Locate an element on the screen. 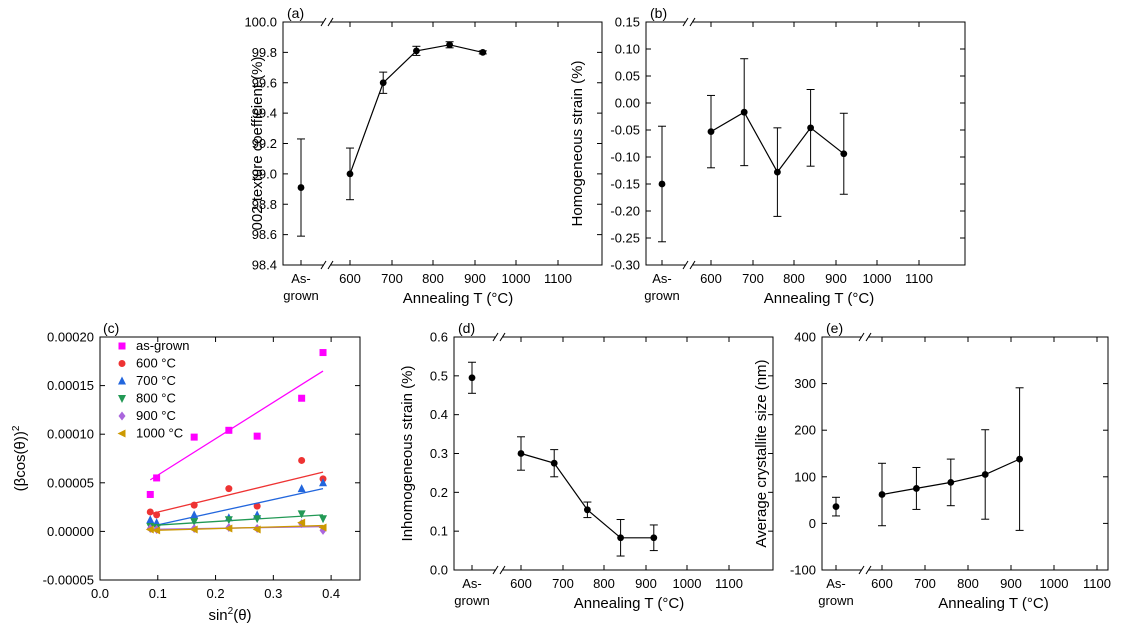  y-axis-label: 002 texture coefficient (%) is located at coordinates (257, 144).